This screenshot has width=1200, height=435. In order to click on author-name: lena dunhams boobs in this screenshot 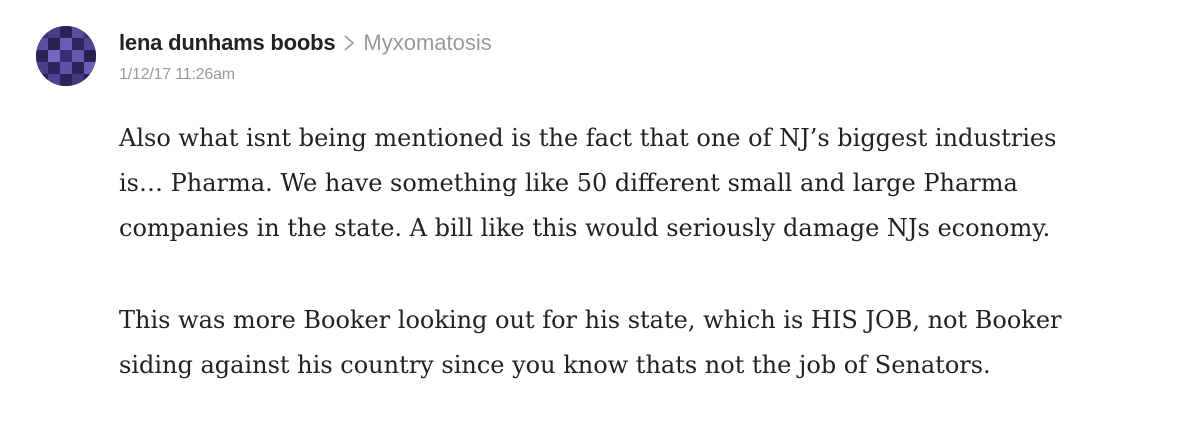, I will do `click(227, 42)`.